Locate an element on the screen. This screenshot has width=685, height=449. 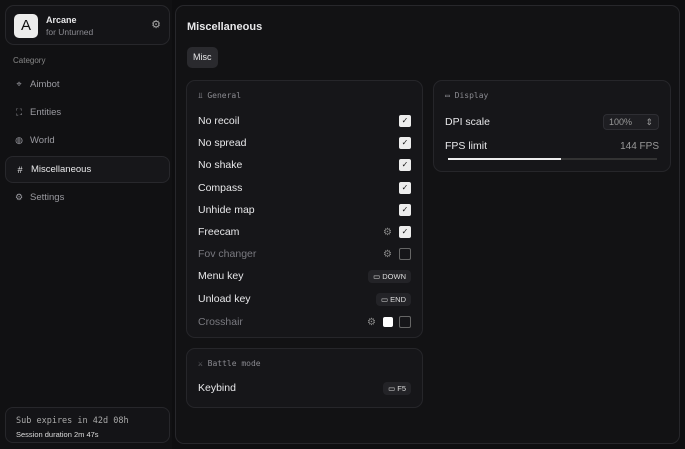
fps-slider is located at coordinates (552, 159).